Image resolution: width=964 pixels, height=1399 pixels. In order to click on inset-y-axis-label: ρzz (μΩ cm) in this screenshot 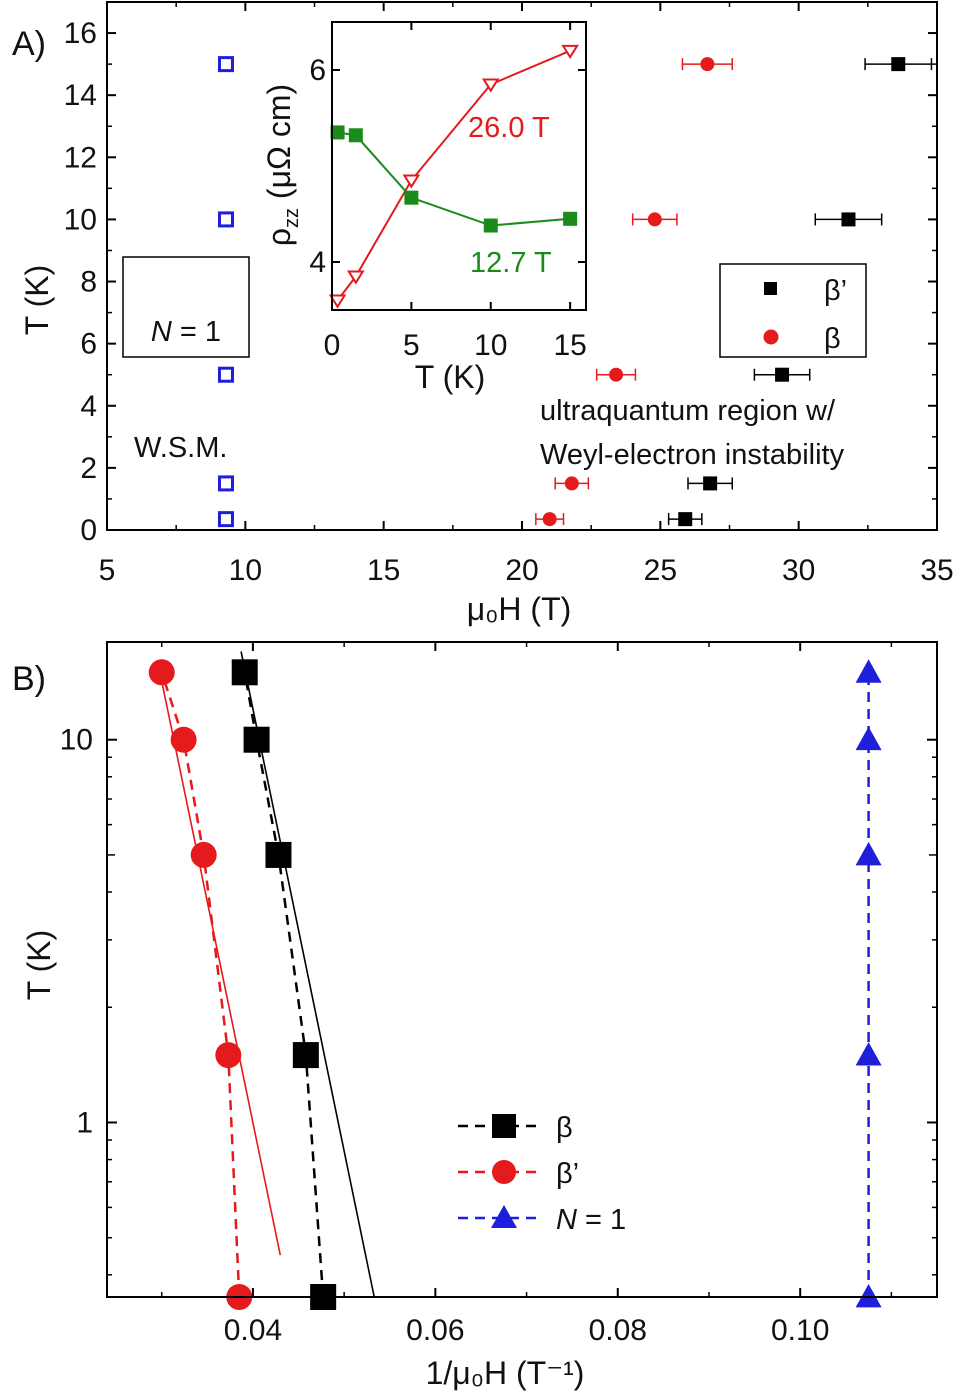, I will do `click(282, 165)`.